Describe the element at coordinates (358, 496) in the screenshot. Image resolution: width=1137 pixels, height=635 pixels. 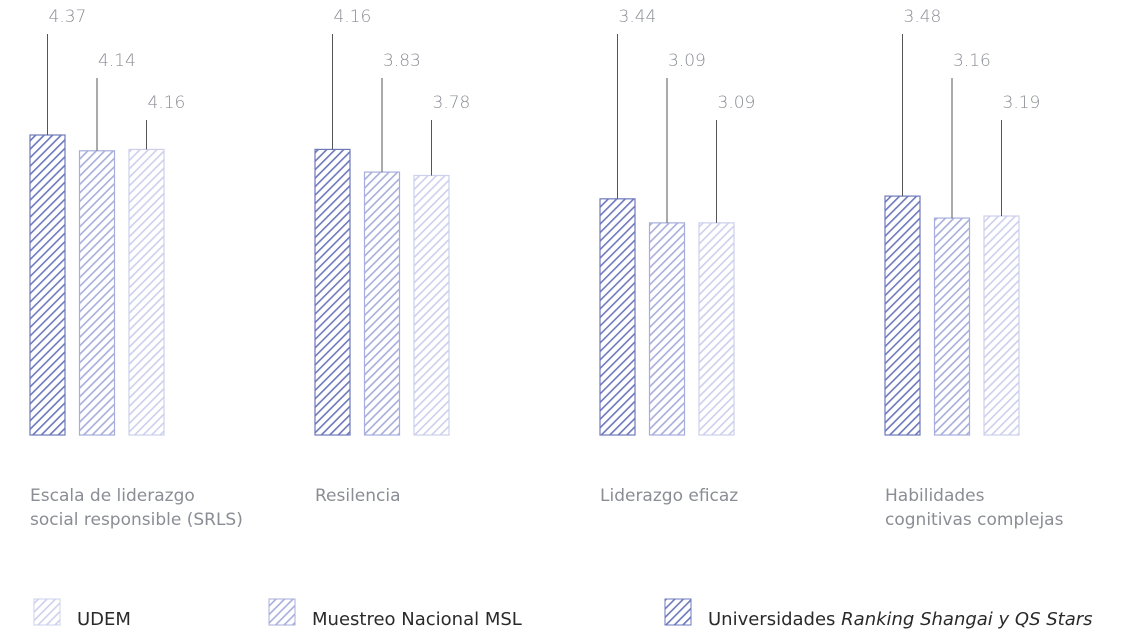
I see `category-label-2: Resilencia` at that location.